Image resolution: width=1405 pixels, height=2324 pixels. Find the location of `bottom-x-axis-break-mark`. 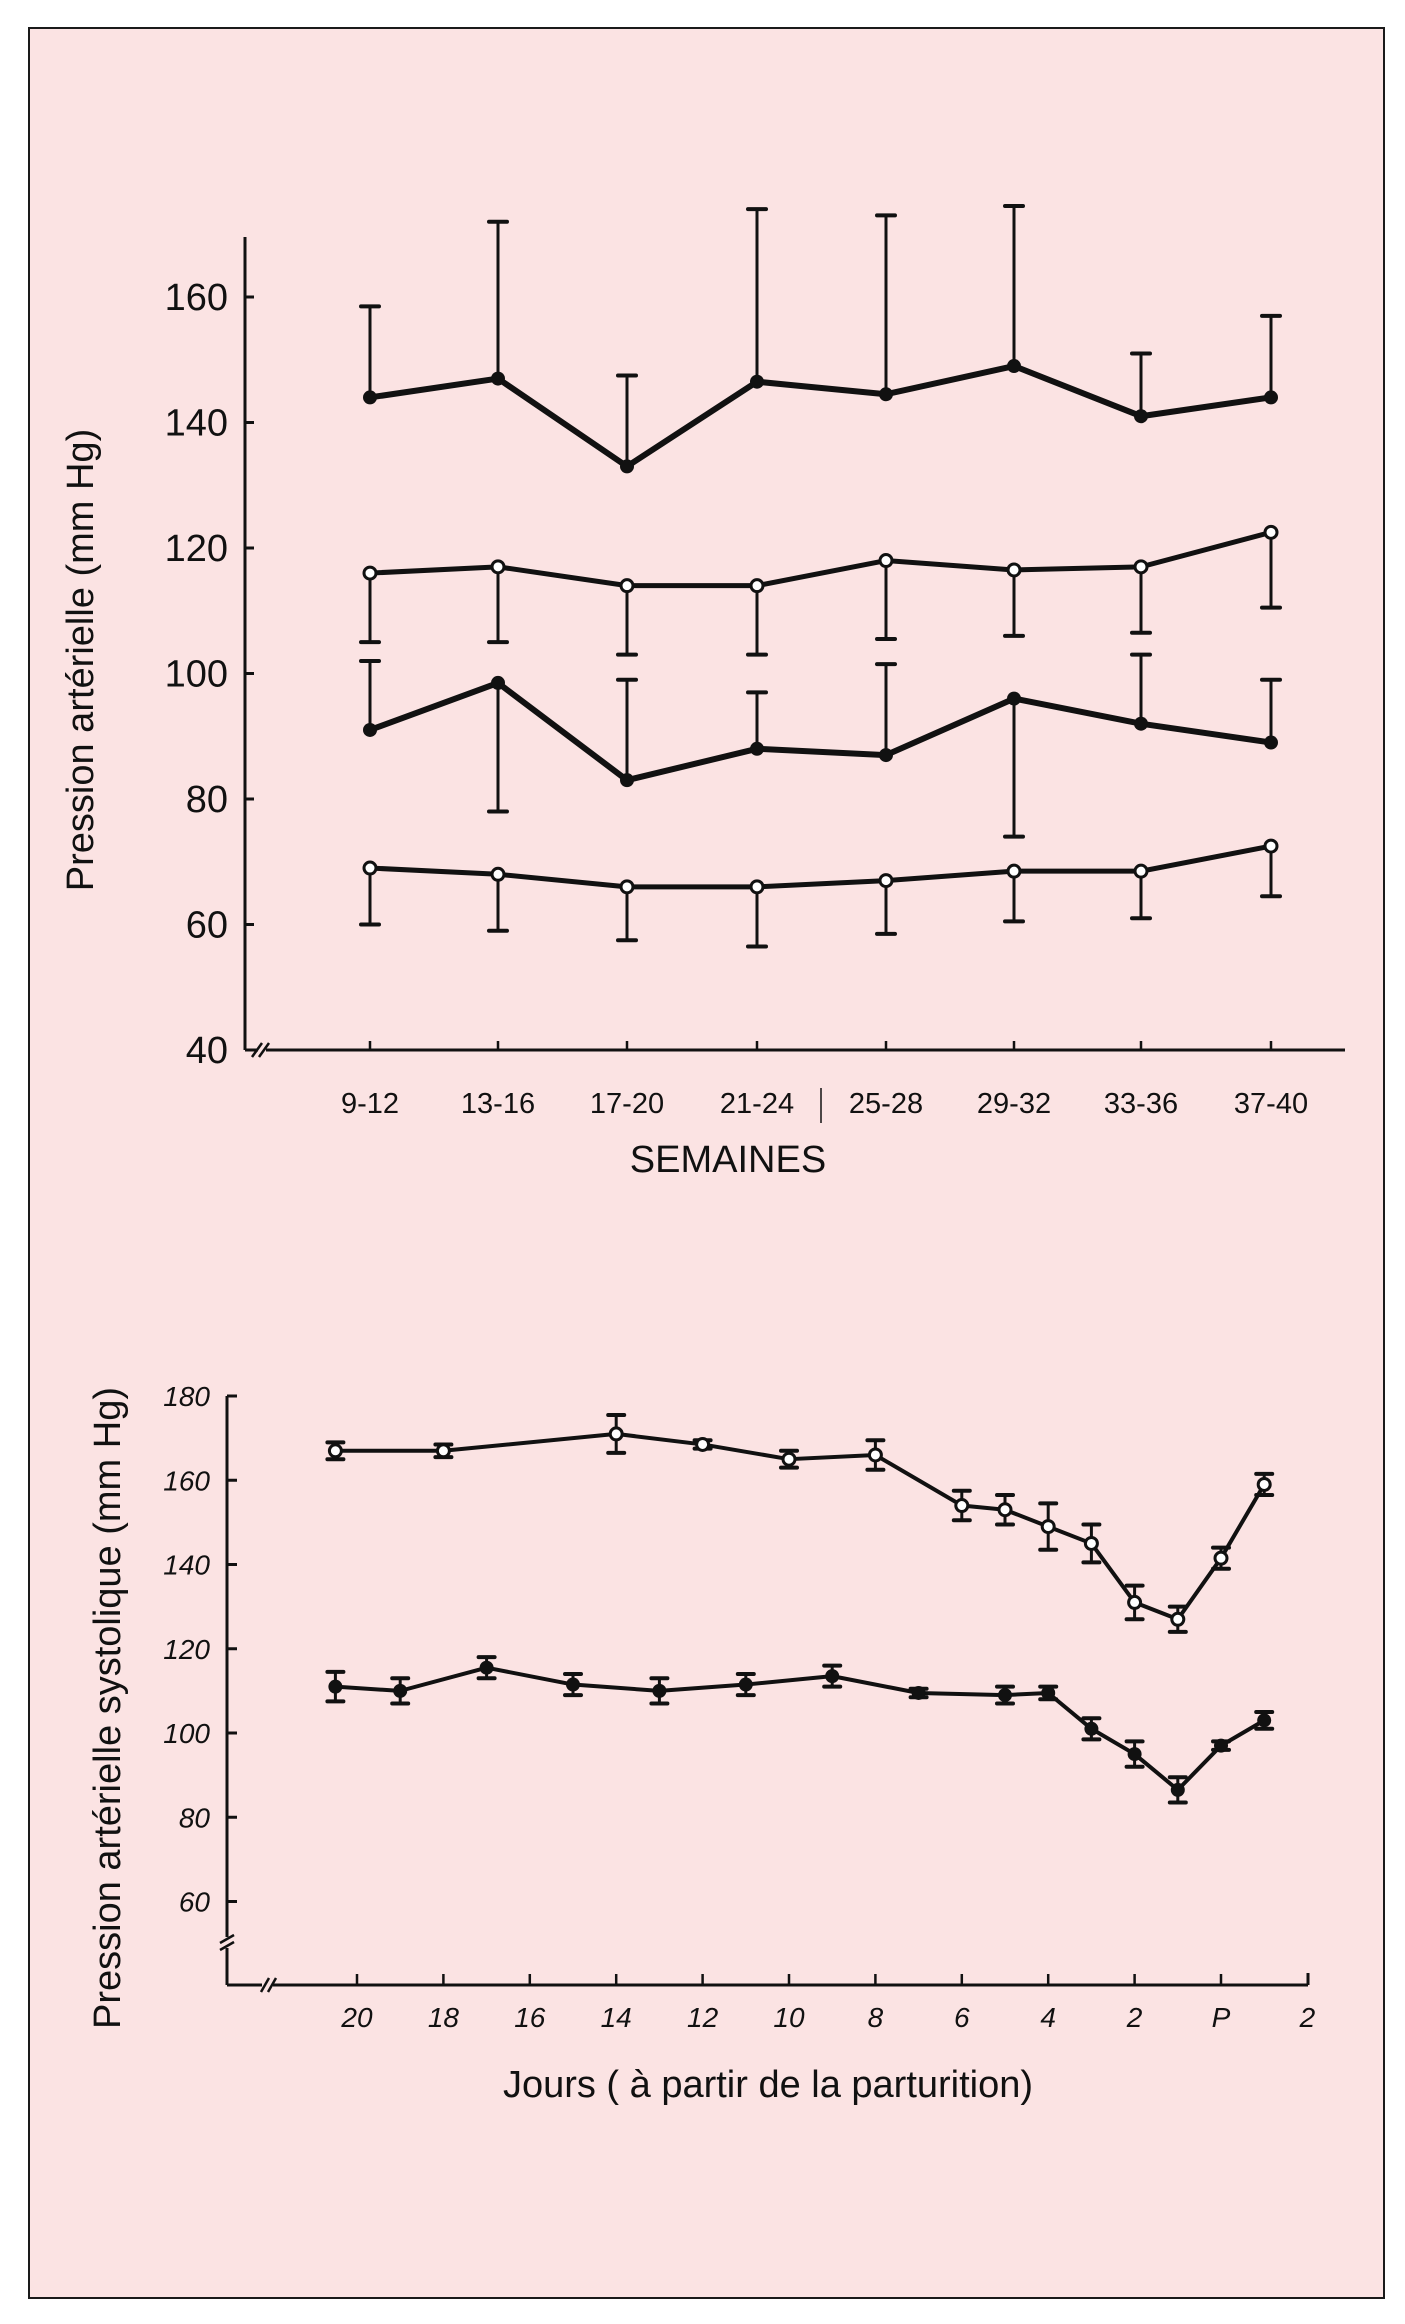

bottom-x-axis-break-mark is located at coordinates (265, 1985).